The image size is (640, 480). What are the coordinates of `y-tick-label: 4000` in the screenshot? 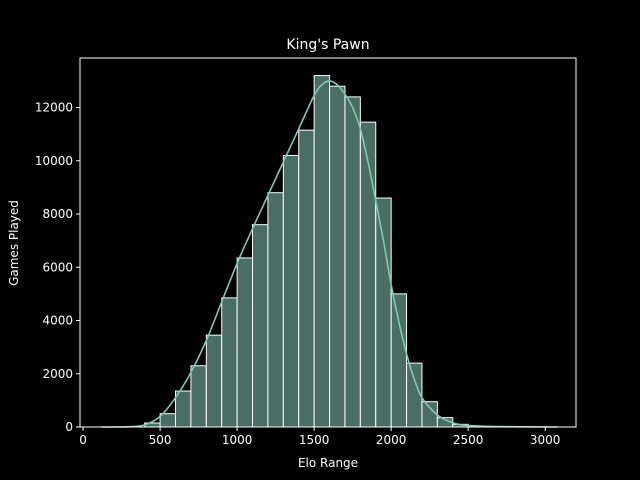 It's located at (57, 321).